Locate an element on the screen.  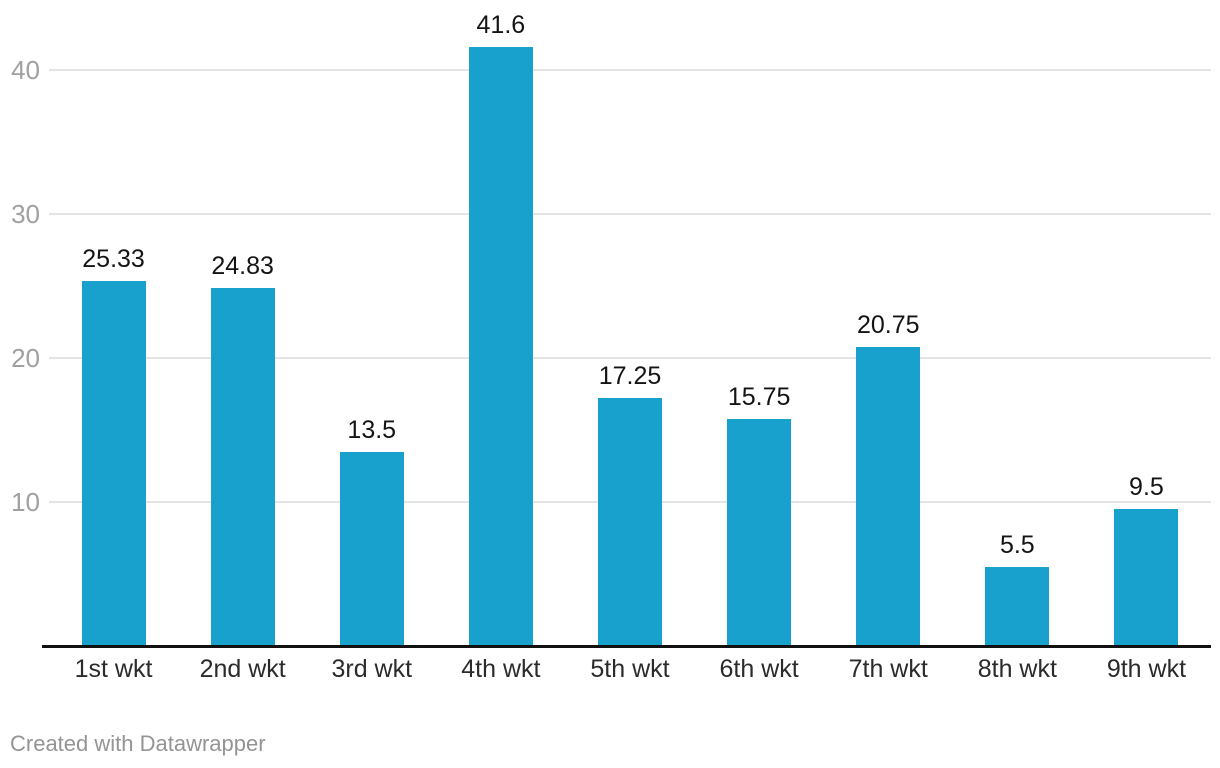
x-axis-category-label: 3rd wkt is located at coordinates (372, 669).